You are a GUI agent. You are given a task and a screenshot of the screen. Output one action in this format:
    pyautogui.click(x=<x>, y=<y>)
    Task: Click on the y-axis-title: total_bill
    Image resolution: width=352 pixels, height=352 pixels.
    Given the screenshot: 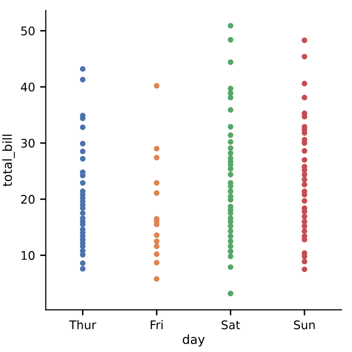 What is the action you would take?
    pyautogui.click(x=8, y=160)
    